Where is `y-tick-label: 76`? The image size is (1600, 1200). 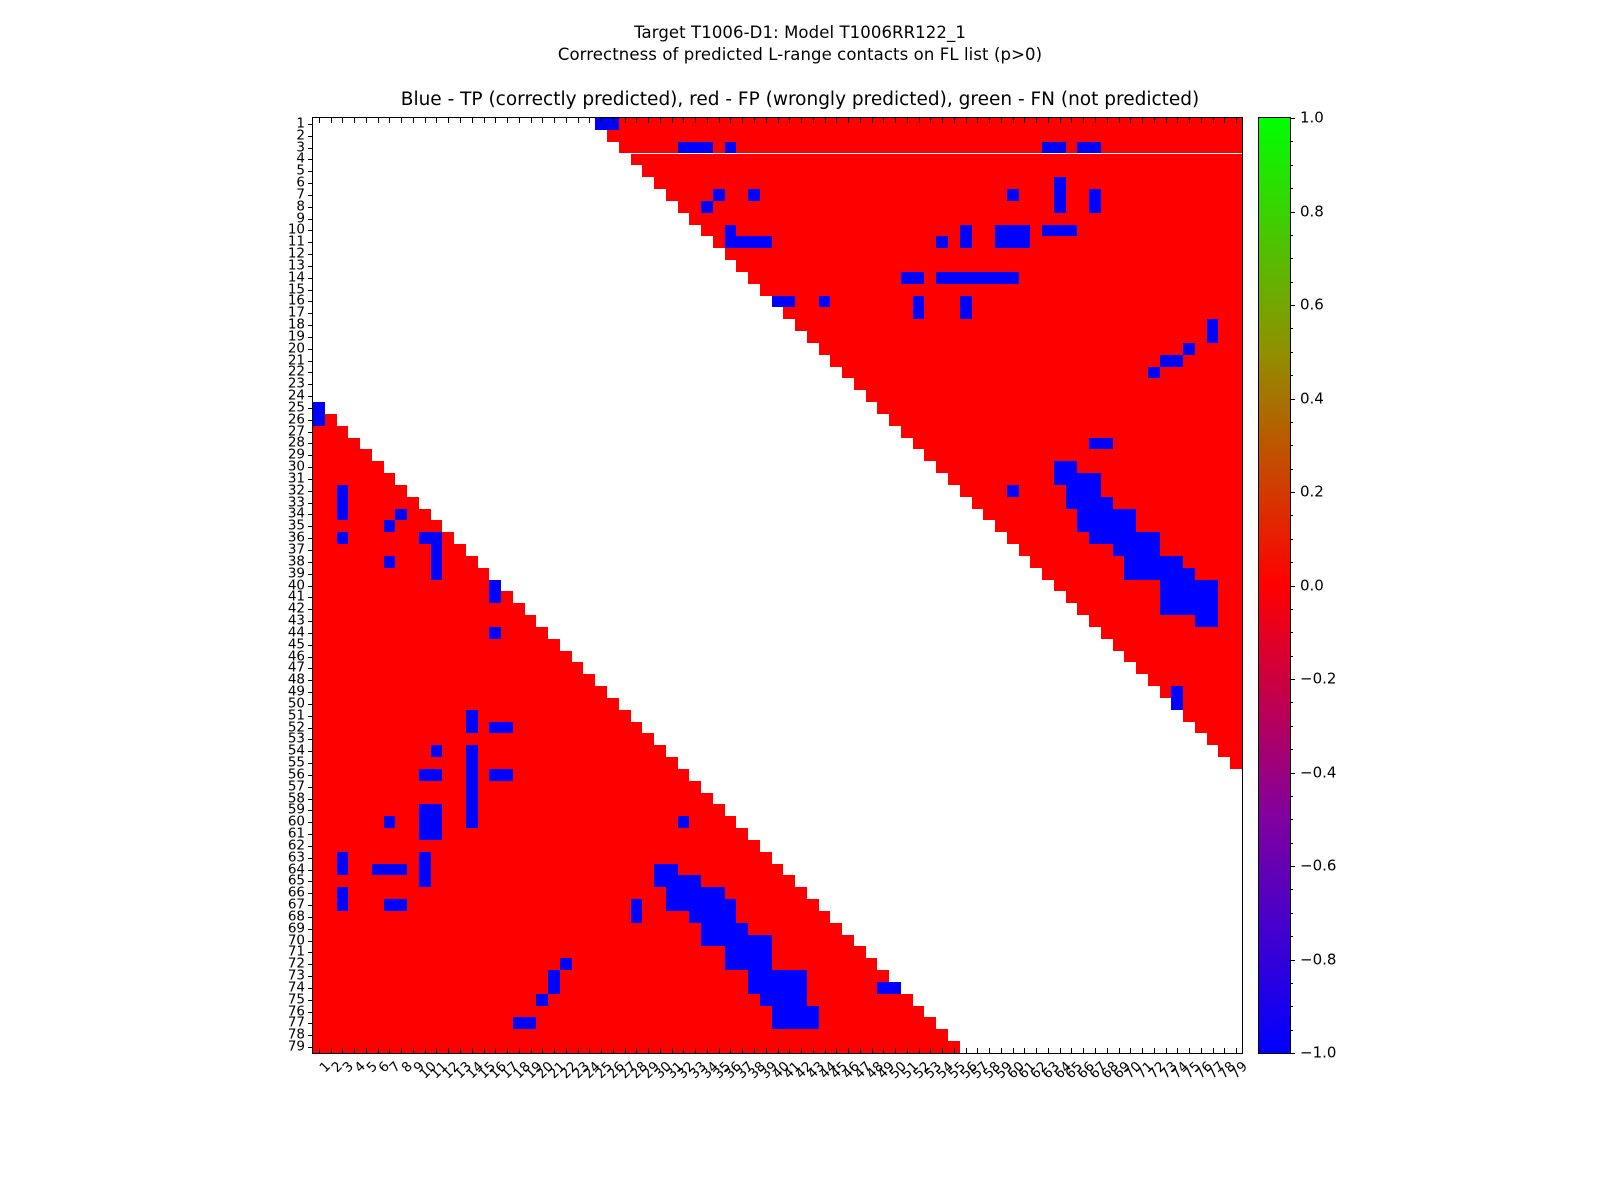
y-tick-label: 76 is located at coordinates (296, 1010).